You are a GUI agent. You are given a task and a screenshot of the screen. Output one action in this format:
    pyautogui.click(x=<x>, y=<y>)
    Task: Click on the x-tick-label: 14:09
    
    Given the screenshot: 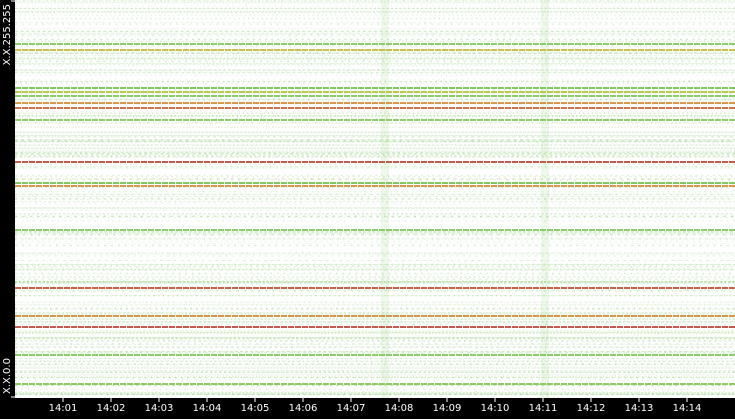 What is the action you would take?
    pyautogui.click(x=447, y=408)
    